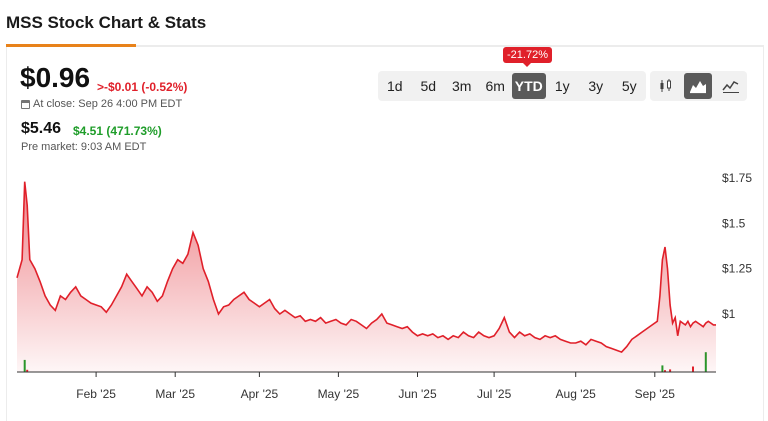 The height and width of the screenshot is (421, 768). I want to click on chart-type-selector, so click(698, 86).